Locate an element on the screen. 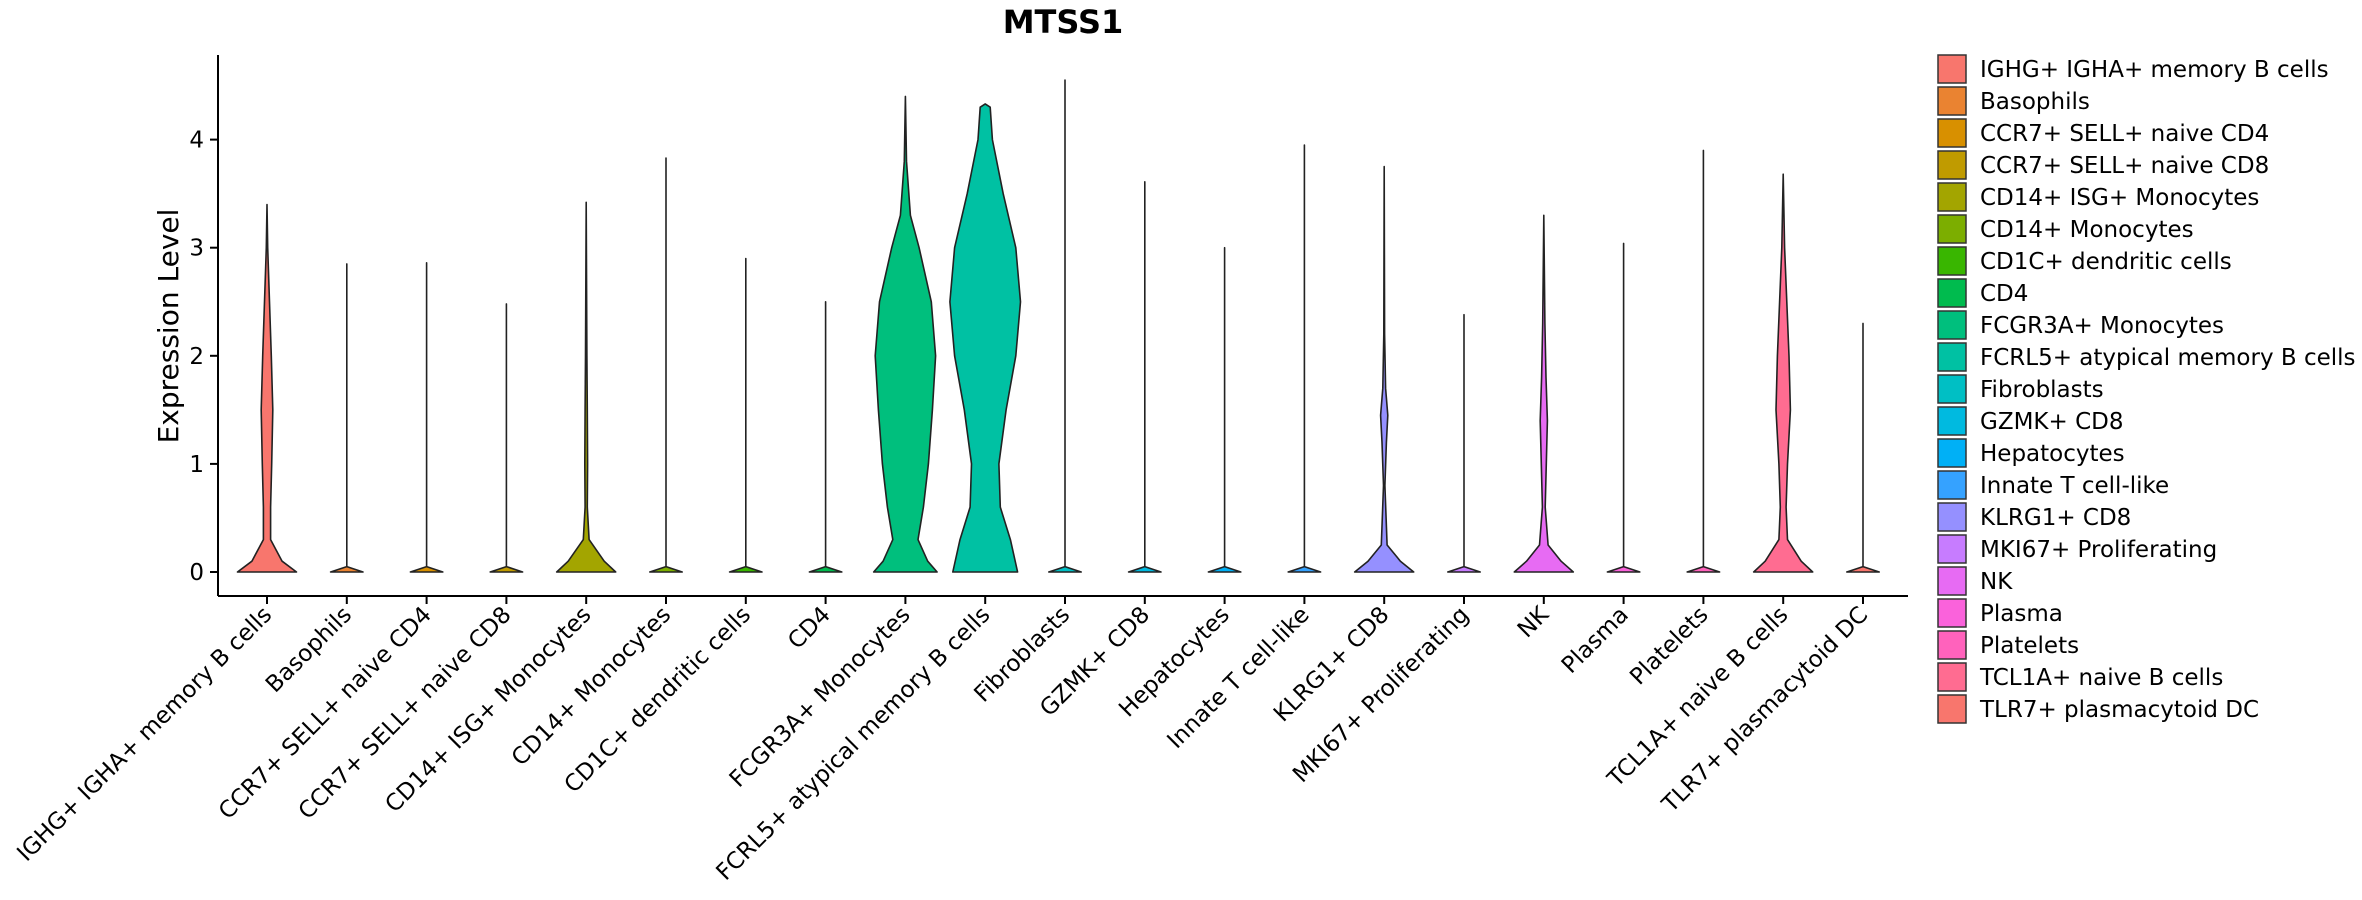 This screenshot has width=2362, height=900. legend-label: Platelets is located at coordinates (2029, 646).